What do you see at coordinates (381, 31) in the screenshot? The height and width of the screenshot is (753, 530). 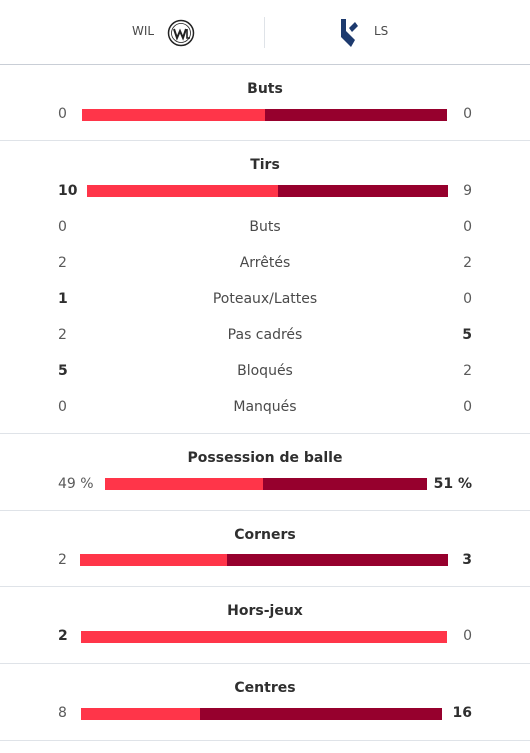 I see `away-team-name: LS` at bounding box center [381, 31].